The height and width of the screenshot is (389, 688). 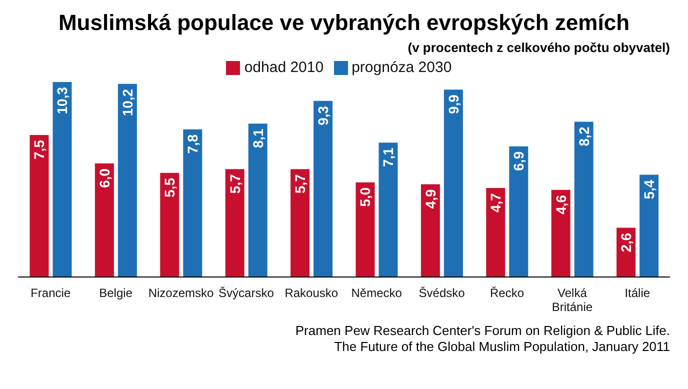 What do you see at coordinates (560, 204) in the screenshot?
I see `data-label: 4,6` at bounding box center [560, 204].